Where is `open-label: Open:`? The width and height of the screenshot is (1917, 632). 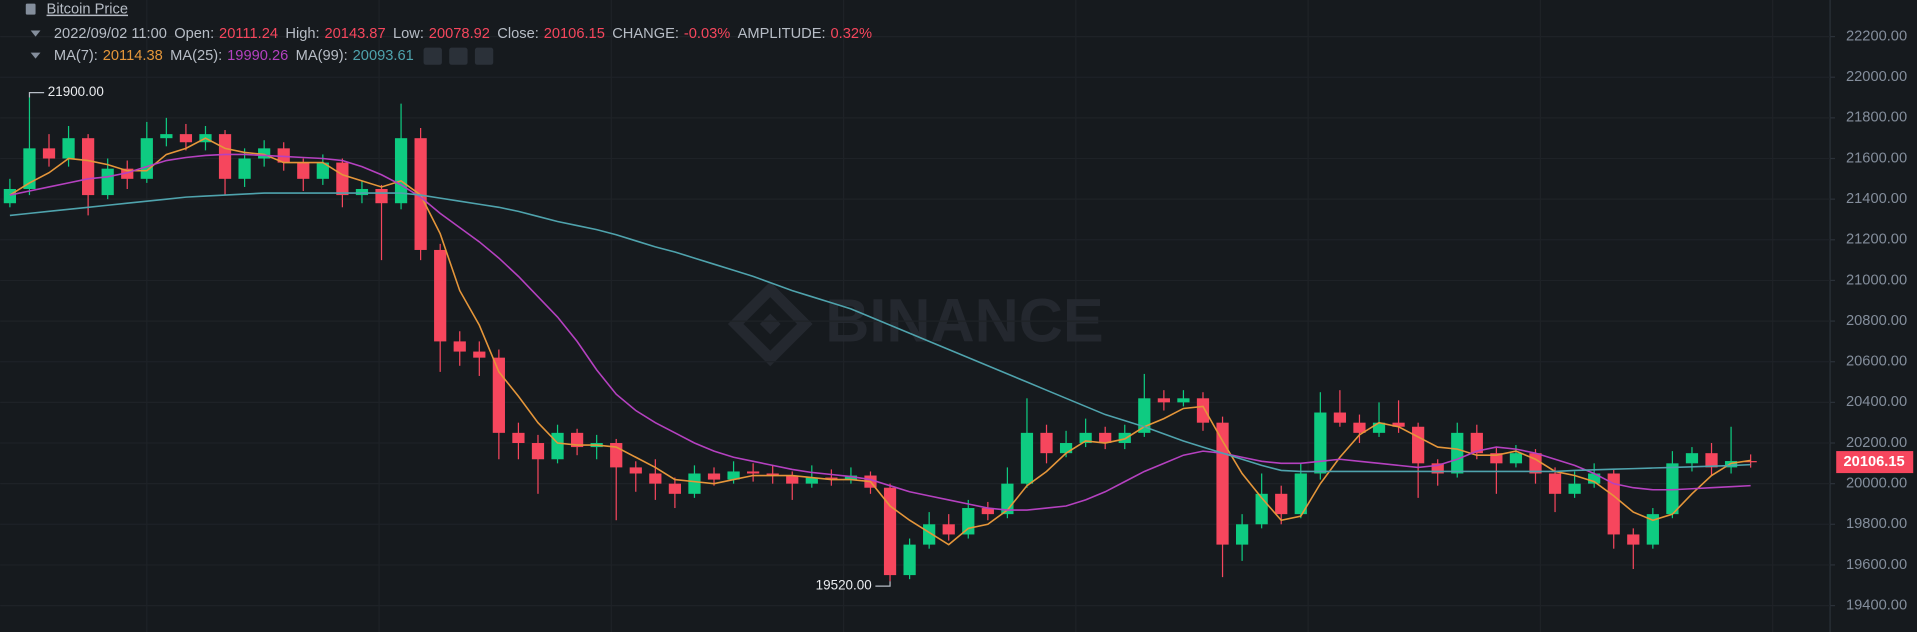 open-label: Open: is located at coordinates (194, 34).